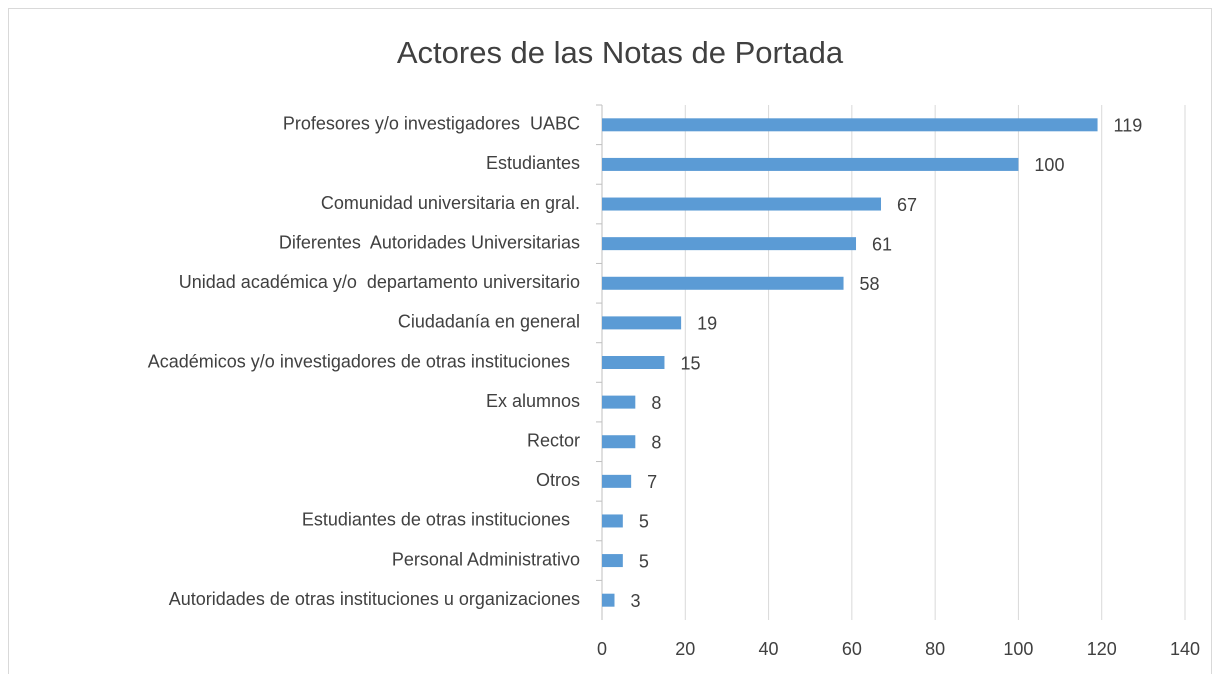 This screenshot has height=674, width=1220. What do you see at coordinates (533, 163) in the screenshot?
I see `y-tick-label: Estudiantes` at bounding box center [533, 163].